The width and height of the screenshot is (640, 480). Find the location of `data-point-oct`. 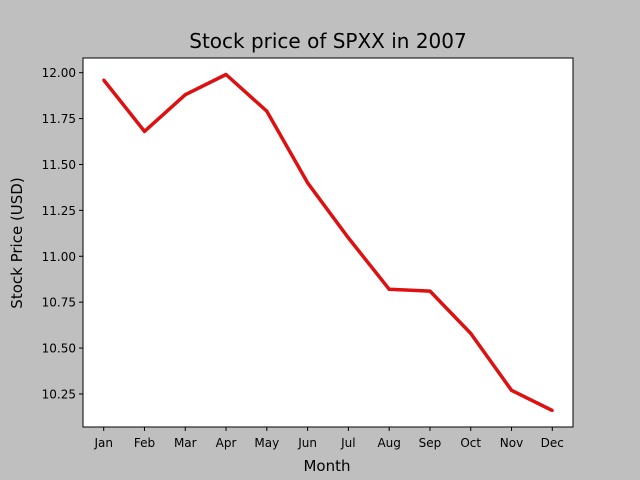

data-point-oct is located at coordinates (471, 333).